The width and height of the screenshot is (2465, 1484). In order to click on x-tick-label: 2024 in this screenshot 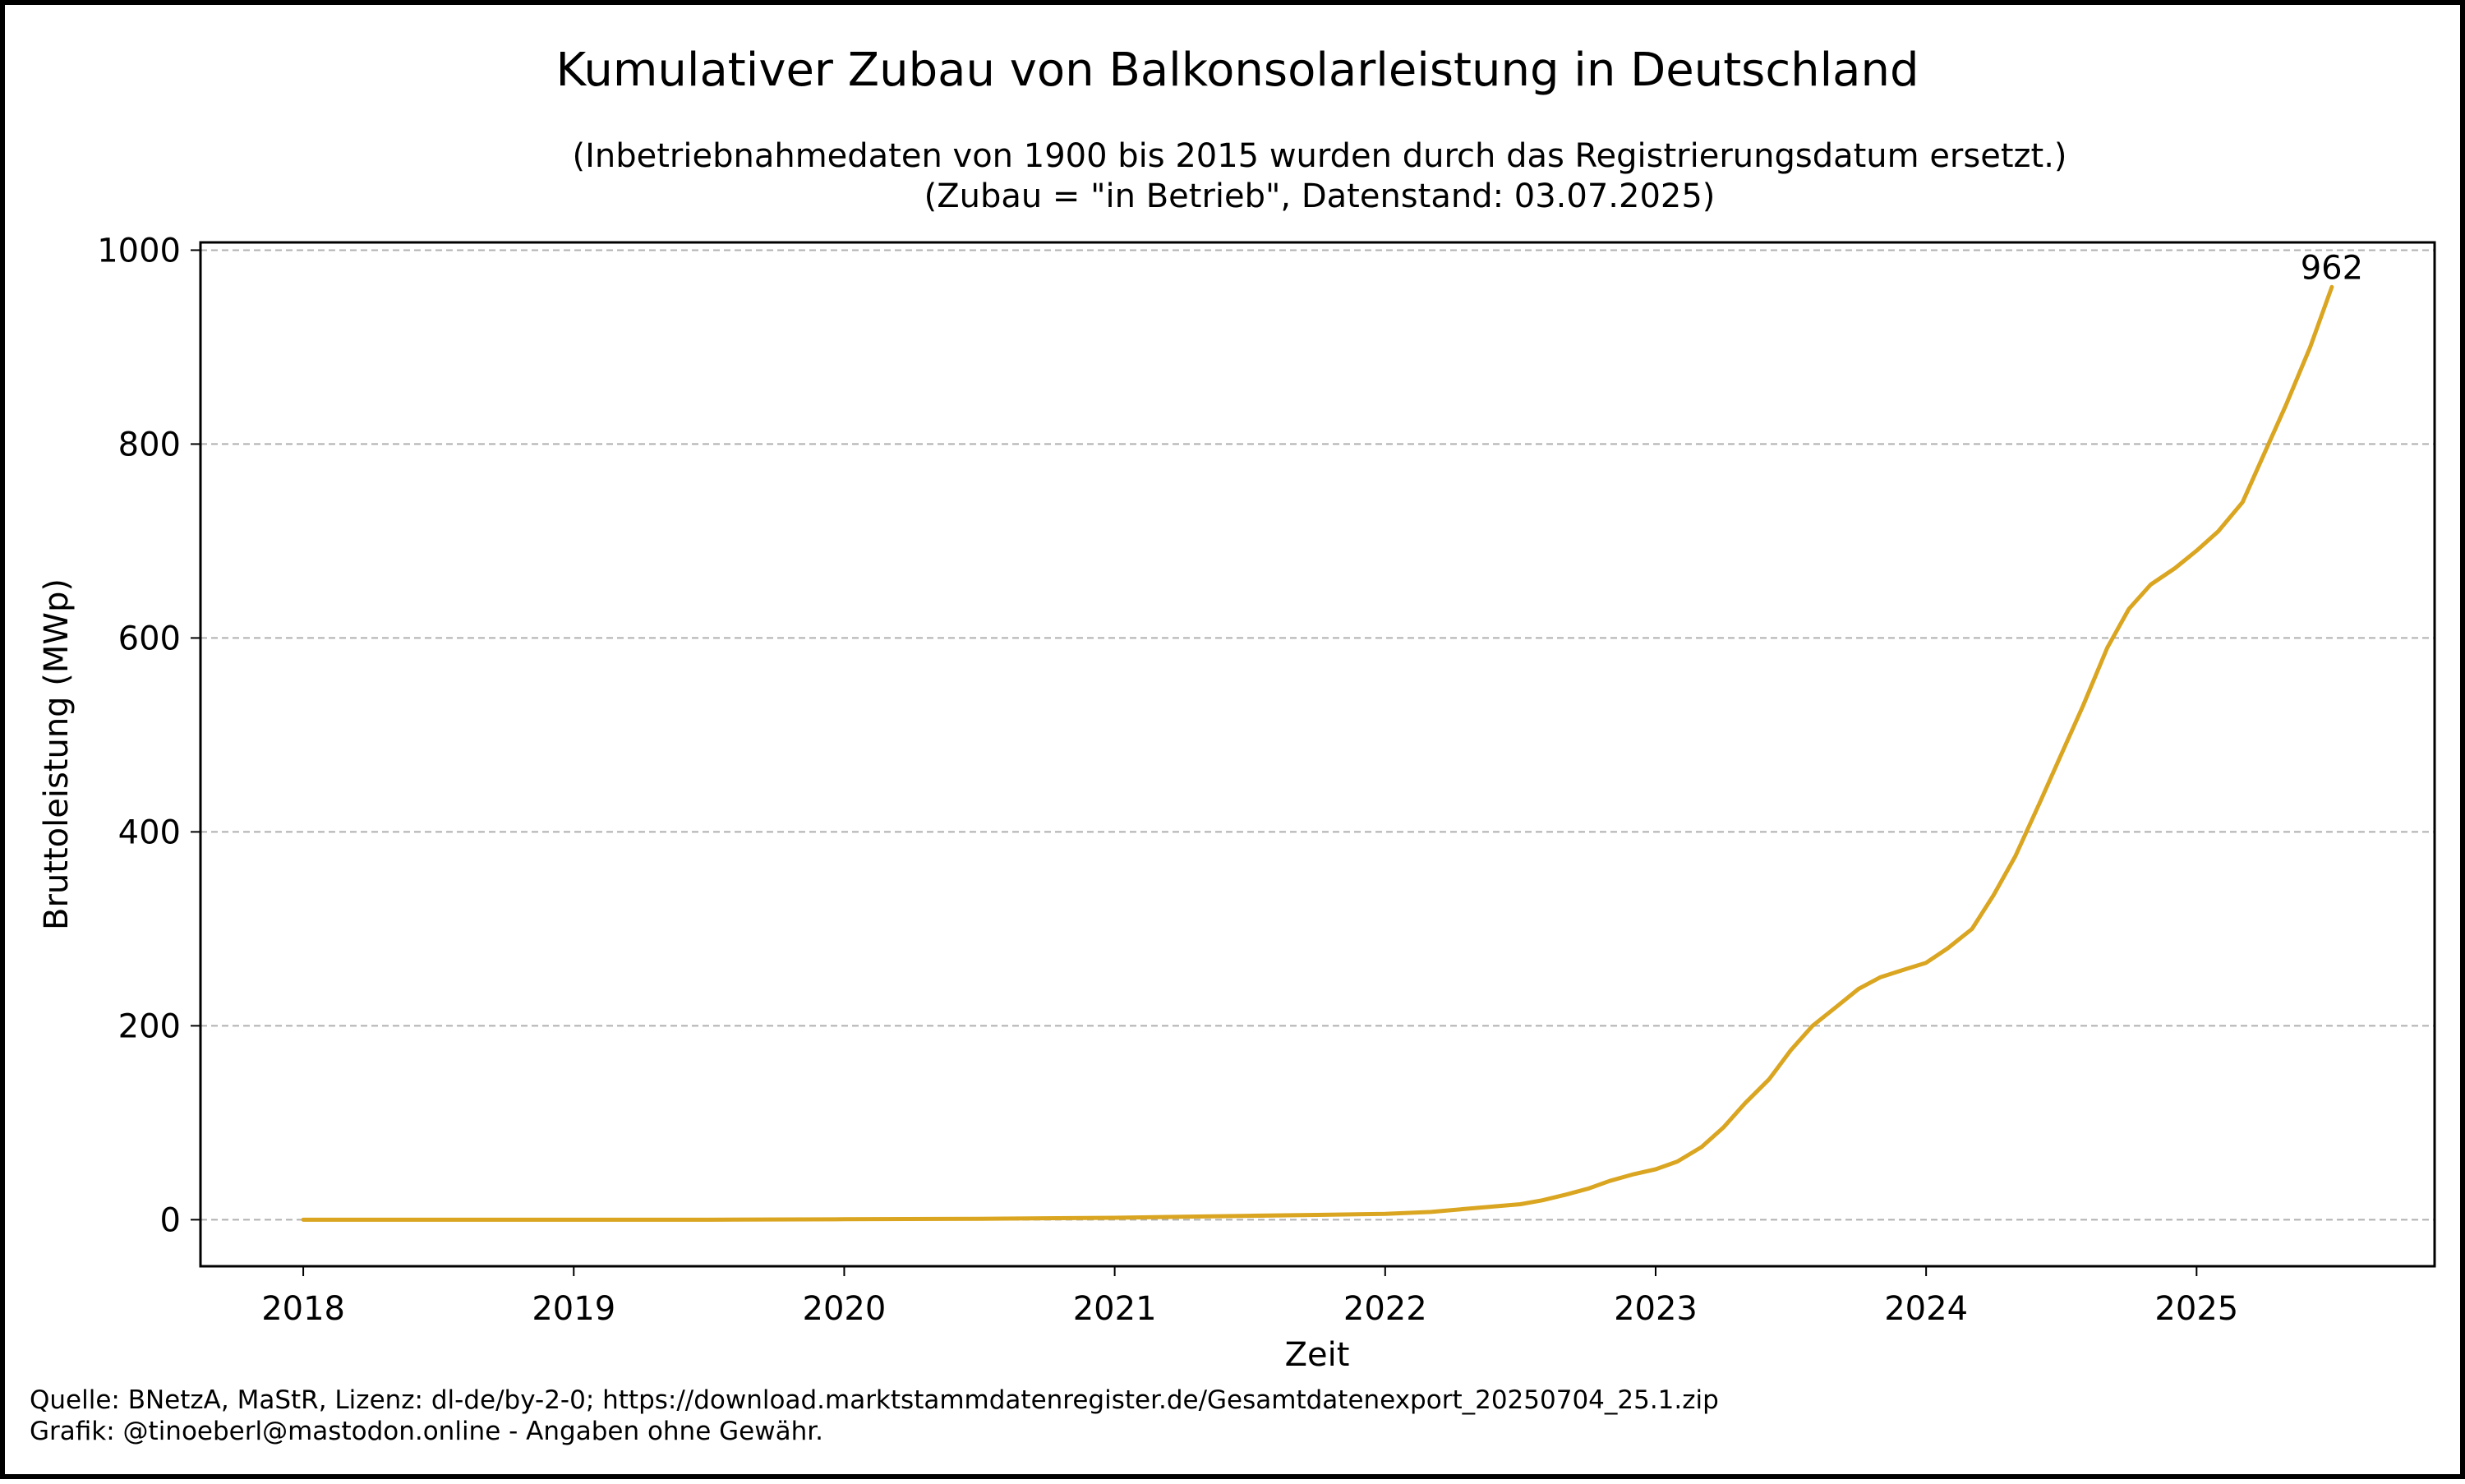, I will do `click(1926, 1309)`.